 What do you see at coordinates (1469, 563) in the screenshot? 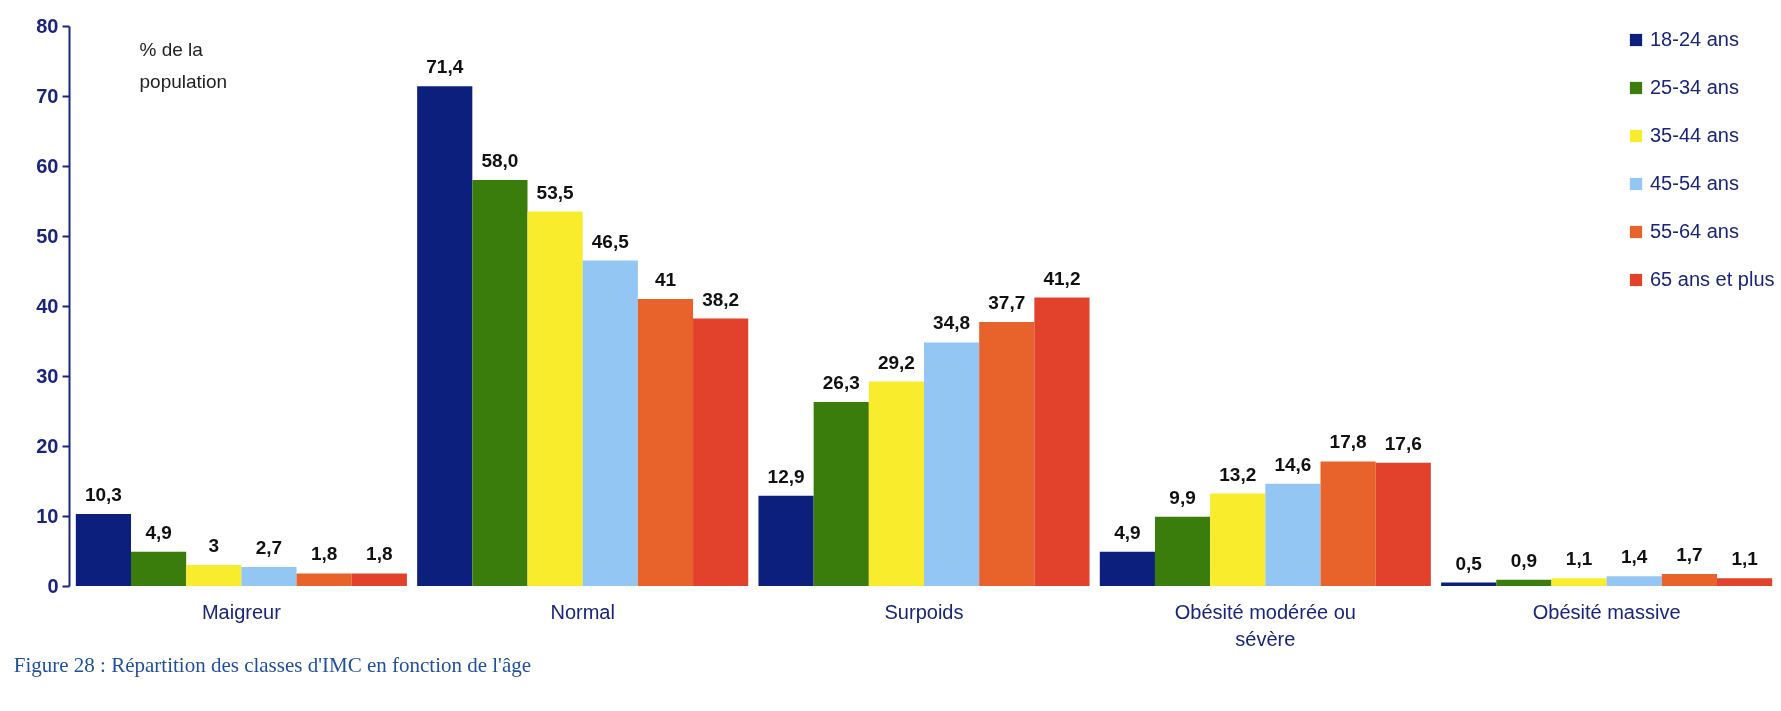
I see `data-label: 0,5` at bounding box center [1469, 563].